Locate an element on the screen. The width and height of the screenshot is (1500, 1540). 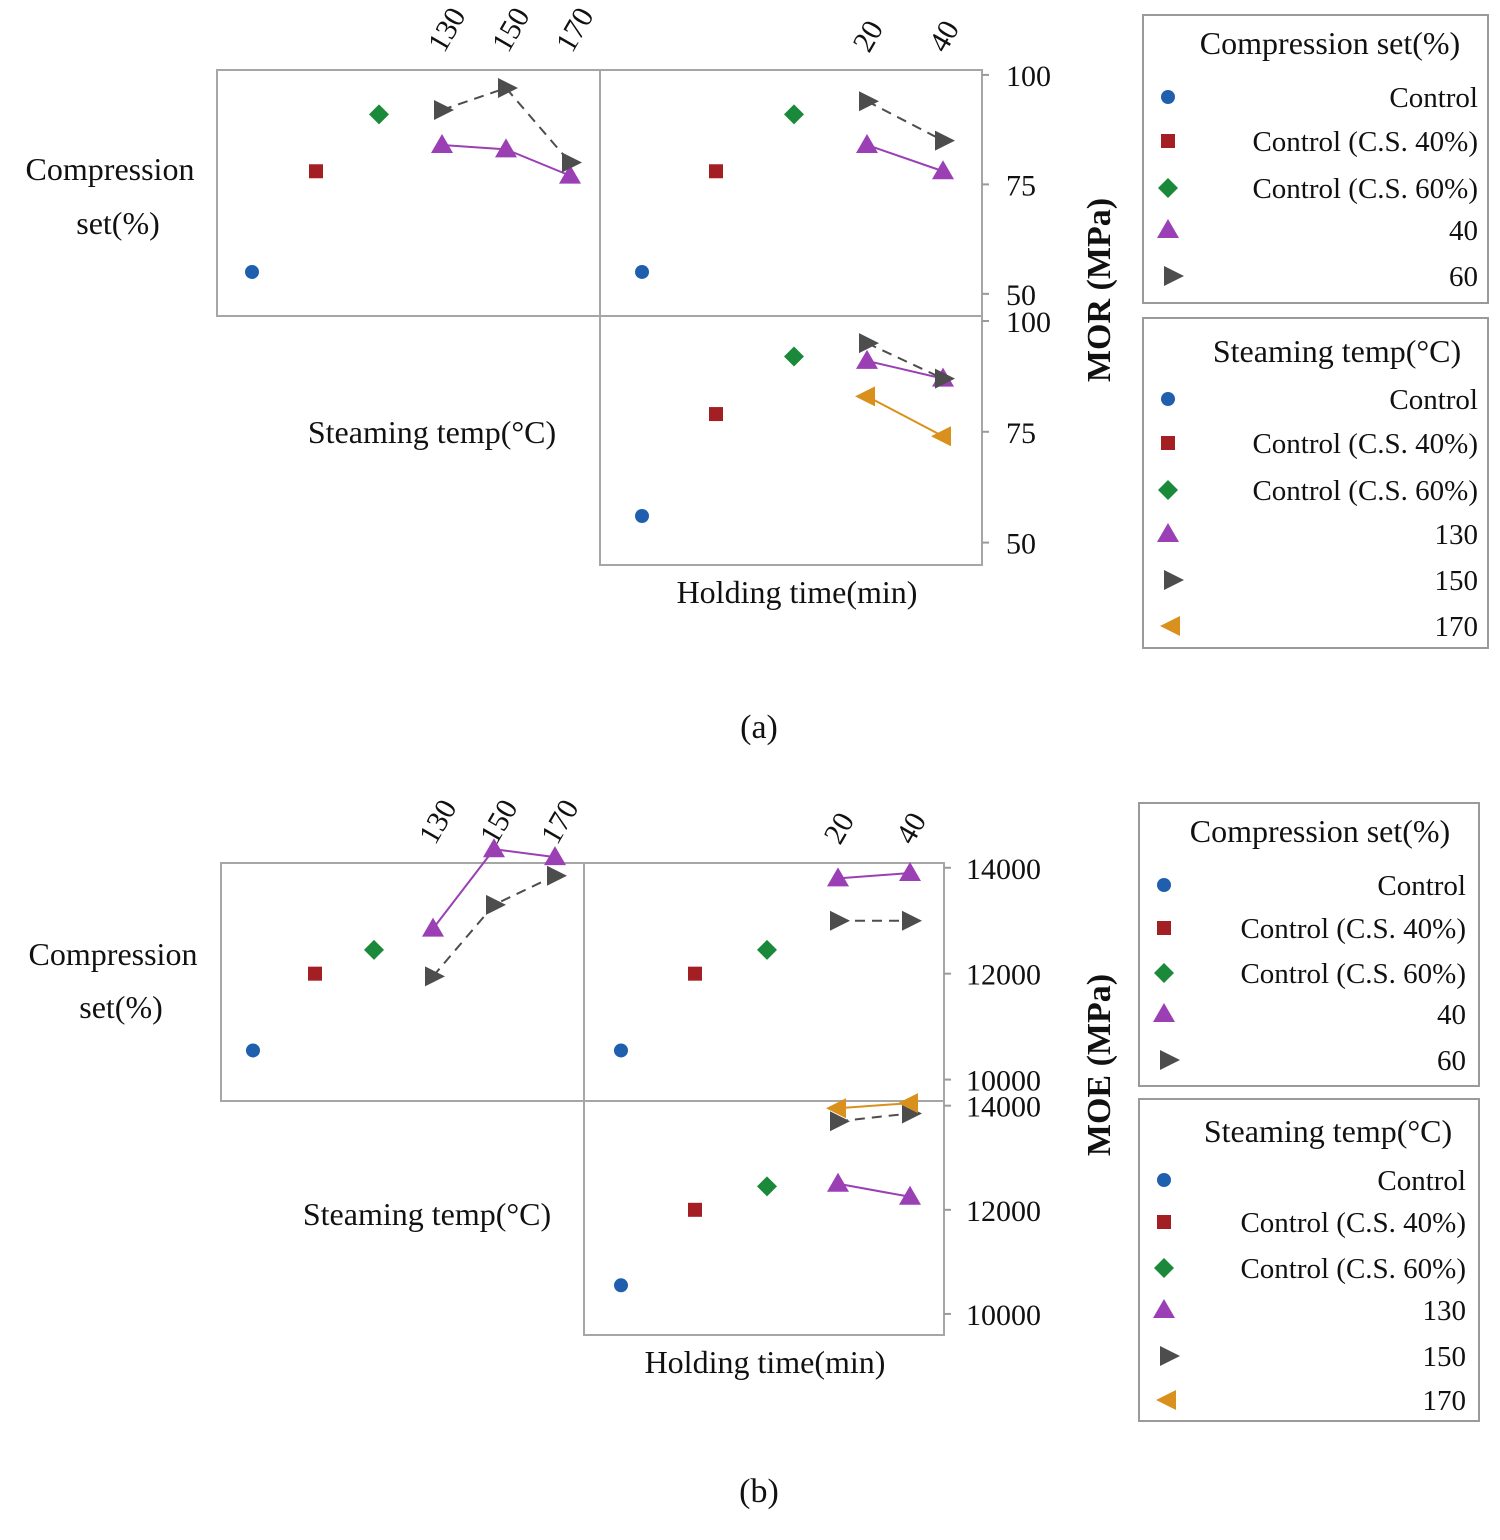
legend-item-label: 170 is located at coordinates (1457, 627).